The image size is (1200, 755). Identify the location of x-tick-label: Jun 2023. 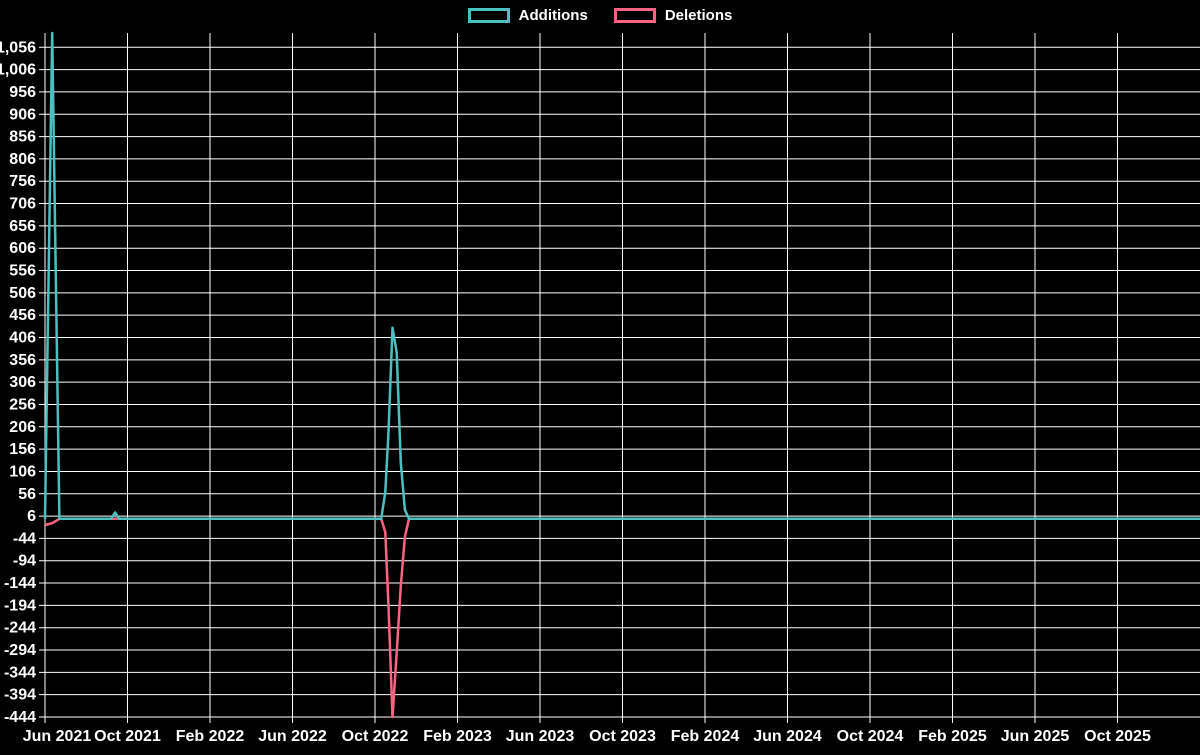
(540, 736).